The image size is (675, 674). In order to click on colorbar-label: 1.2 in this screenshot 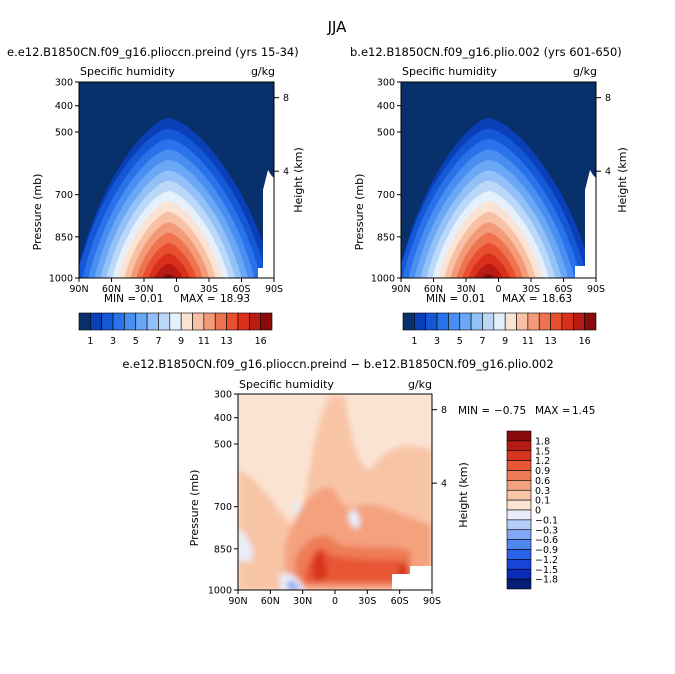, I will do `click(542, 461)`.